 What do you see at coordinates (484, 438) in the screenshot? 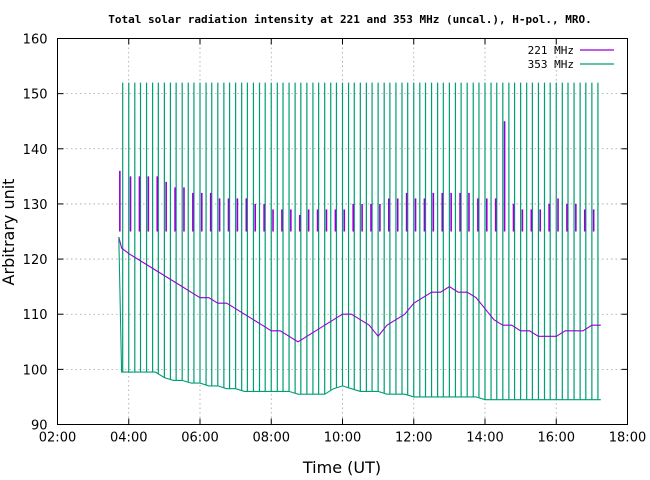
I see `x-tick-label: 14:00` at bounding box center [484, 438].